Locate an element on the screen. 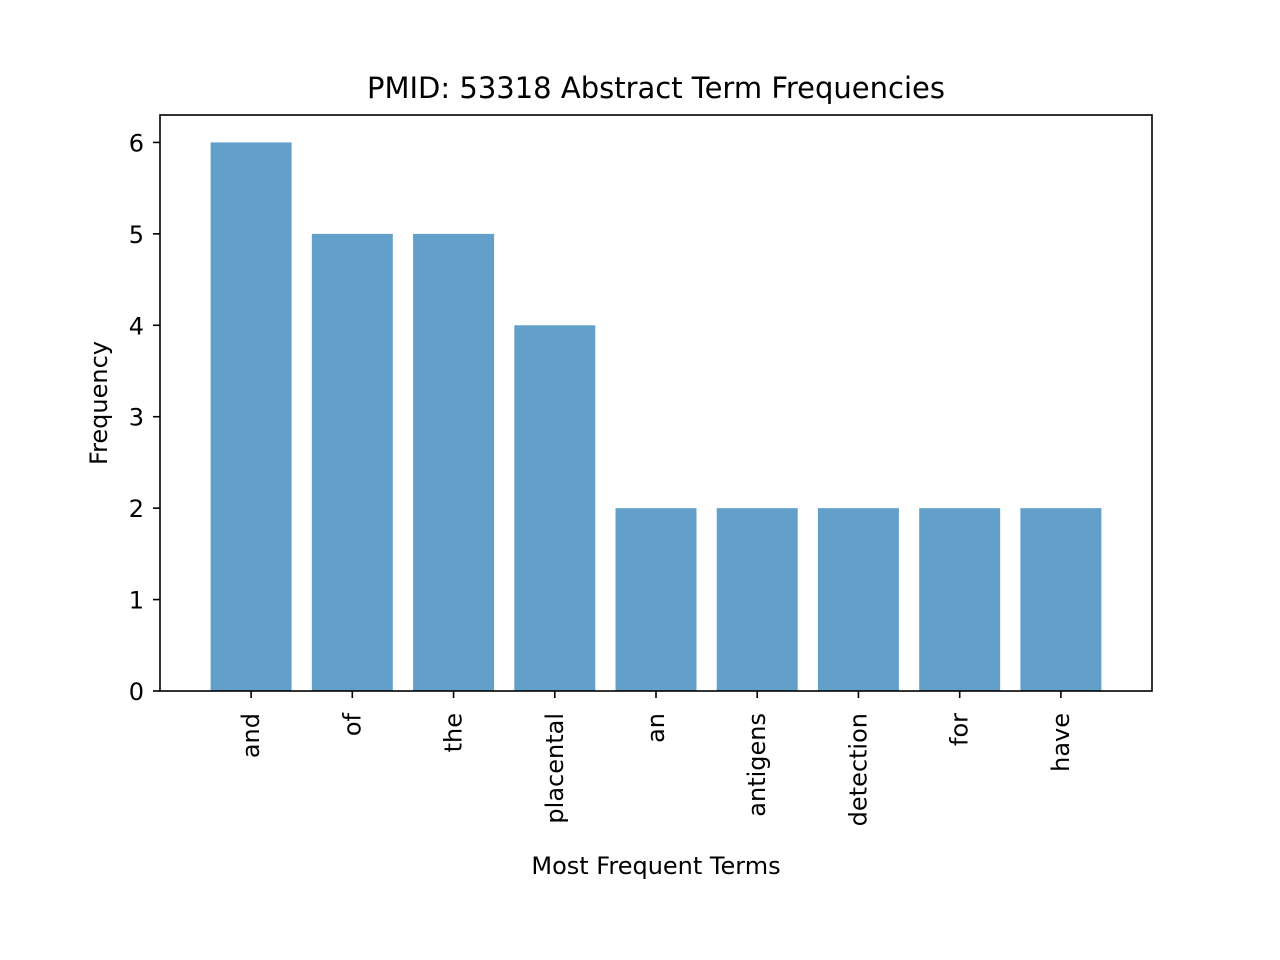  y-tick-label: 4 is located at coordinates (136, 326).